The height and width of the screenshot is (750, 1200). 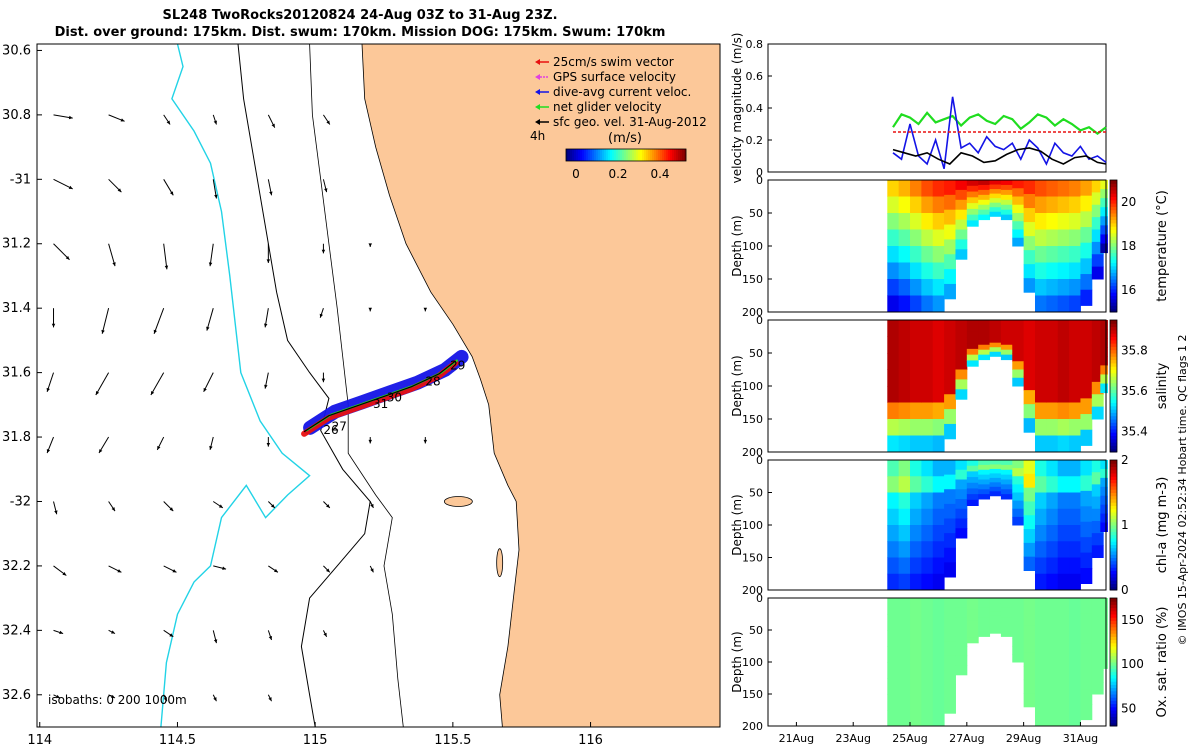 I want to click on y-tick-label: 31.8, so click(x=16, y=437).